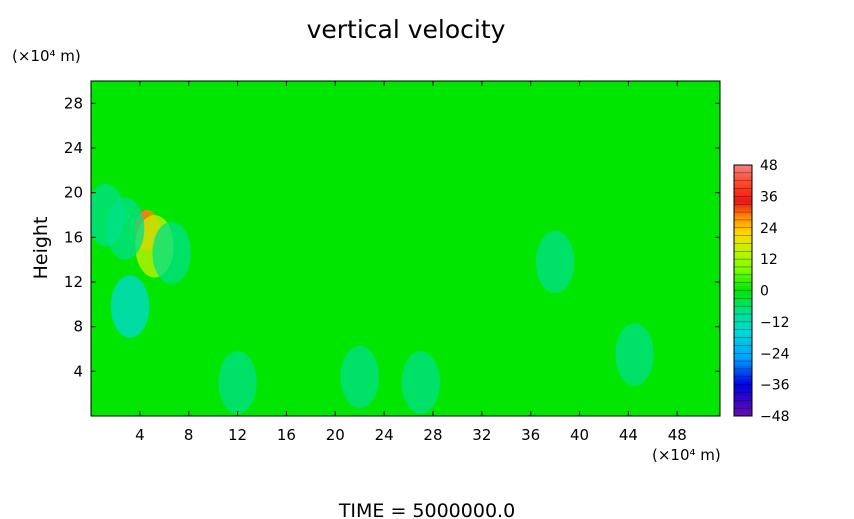  What do you see at coordinates (73, 148) in the screenshot?
I see `y-tick-label: 24` at bounding box center [73, 148].